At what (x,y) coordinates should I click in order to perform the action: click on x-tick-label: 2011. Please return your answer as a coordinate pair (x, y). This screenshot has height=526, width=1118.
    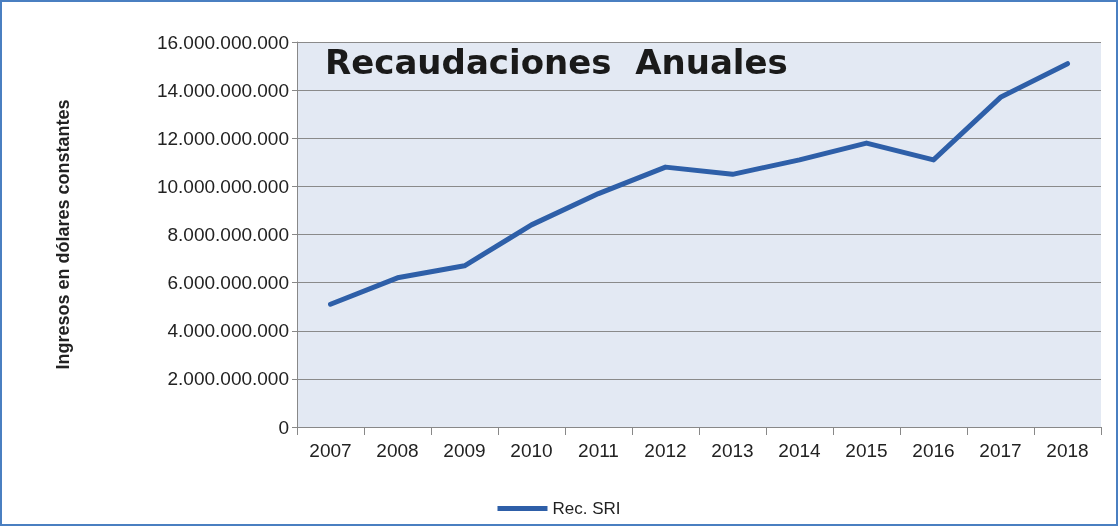
    Looking at the image, I should click on (598, 450).